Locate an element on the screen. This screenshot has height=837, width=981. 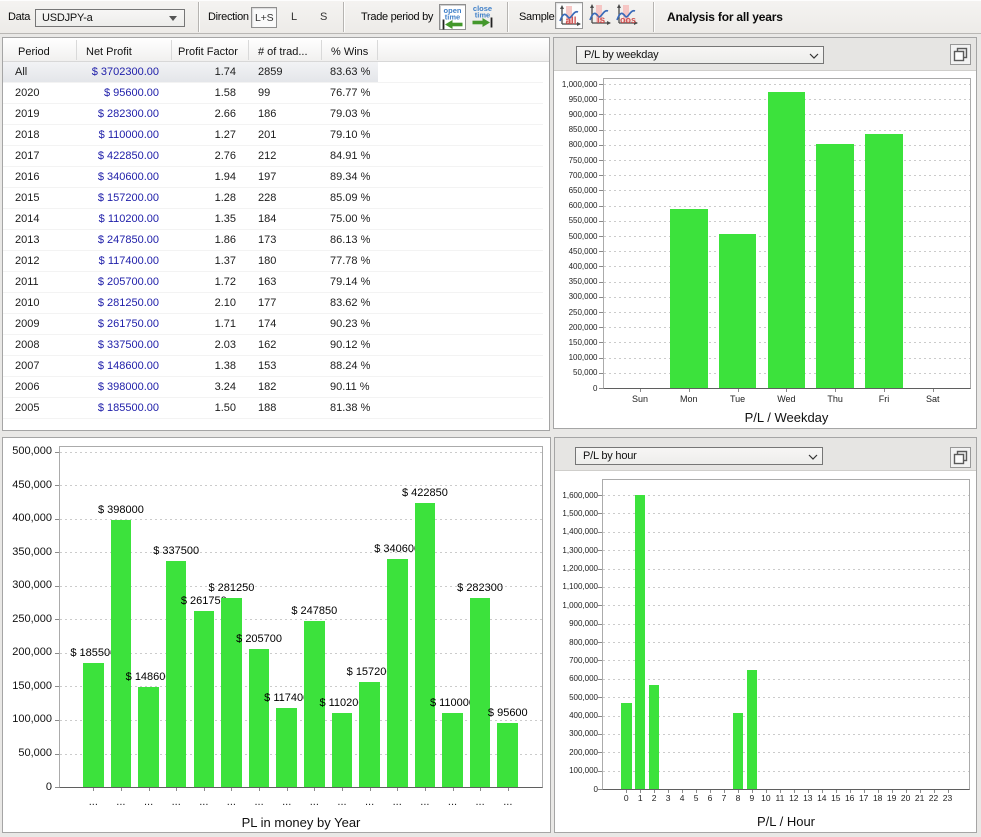
svg-text: close is located at coordinates (482, 8).